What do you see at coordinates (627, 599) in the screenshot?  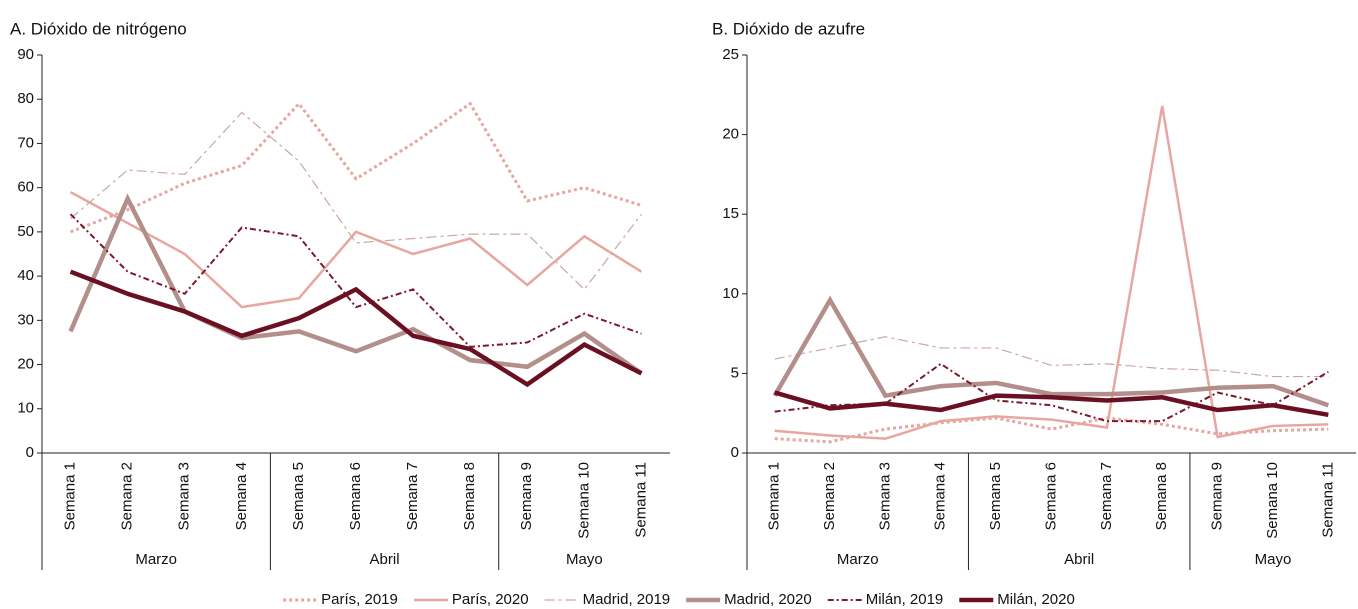 I see `legend-label: Madrid, 2019` at bounding box center [627, 599].